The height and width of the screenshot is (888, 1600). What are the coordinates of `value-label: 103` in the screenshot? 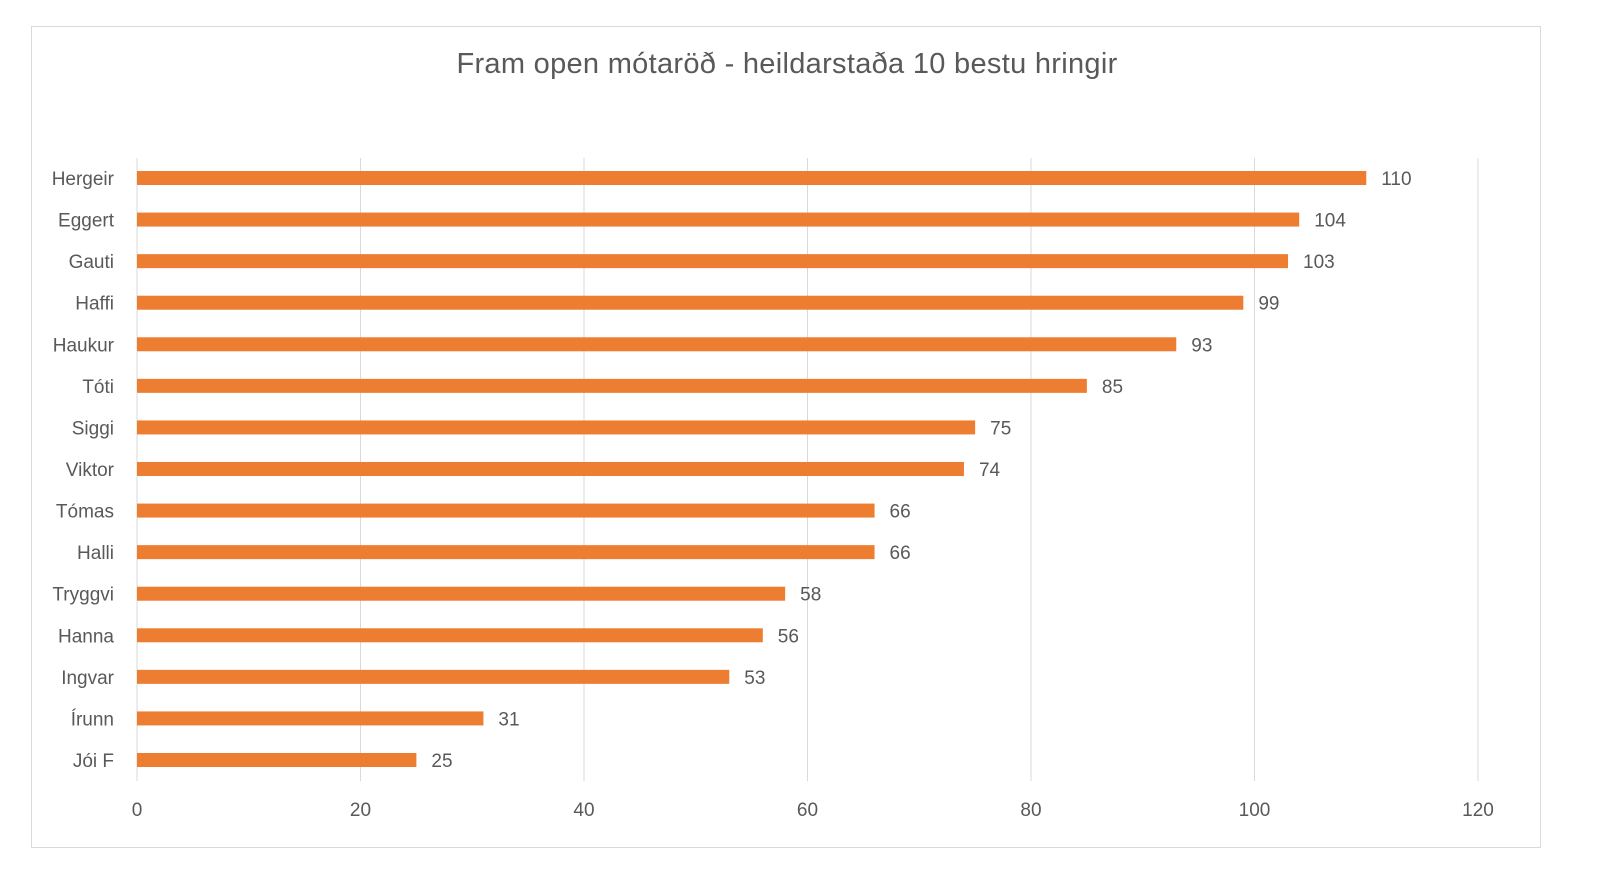 It's located at (1319, 262).